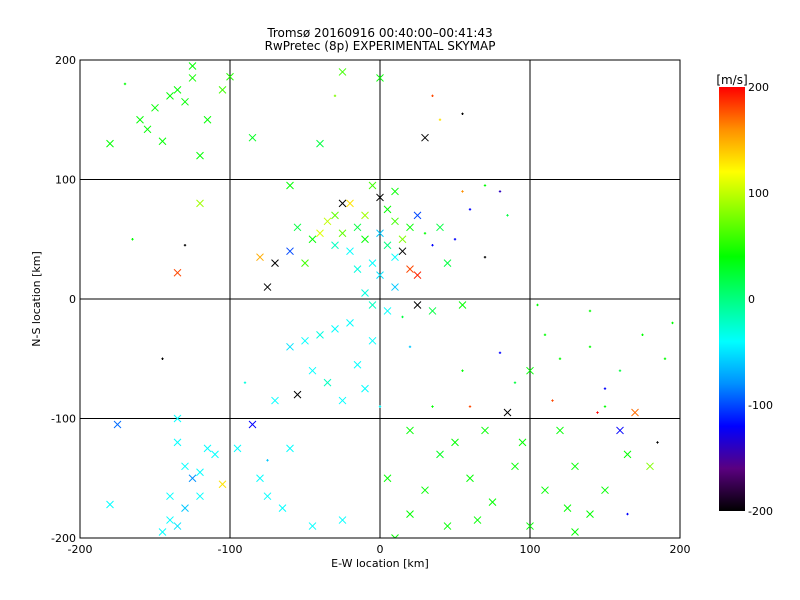 The height and width of the screenshot is (600, 800). What do you see at coordinates (760, 511) in the screenshot?
I see `colorbar-tick-label: -200` at bounding box center [760, 511].